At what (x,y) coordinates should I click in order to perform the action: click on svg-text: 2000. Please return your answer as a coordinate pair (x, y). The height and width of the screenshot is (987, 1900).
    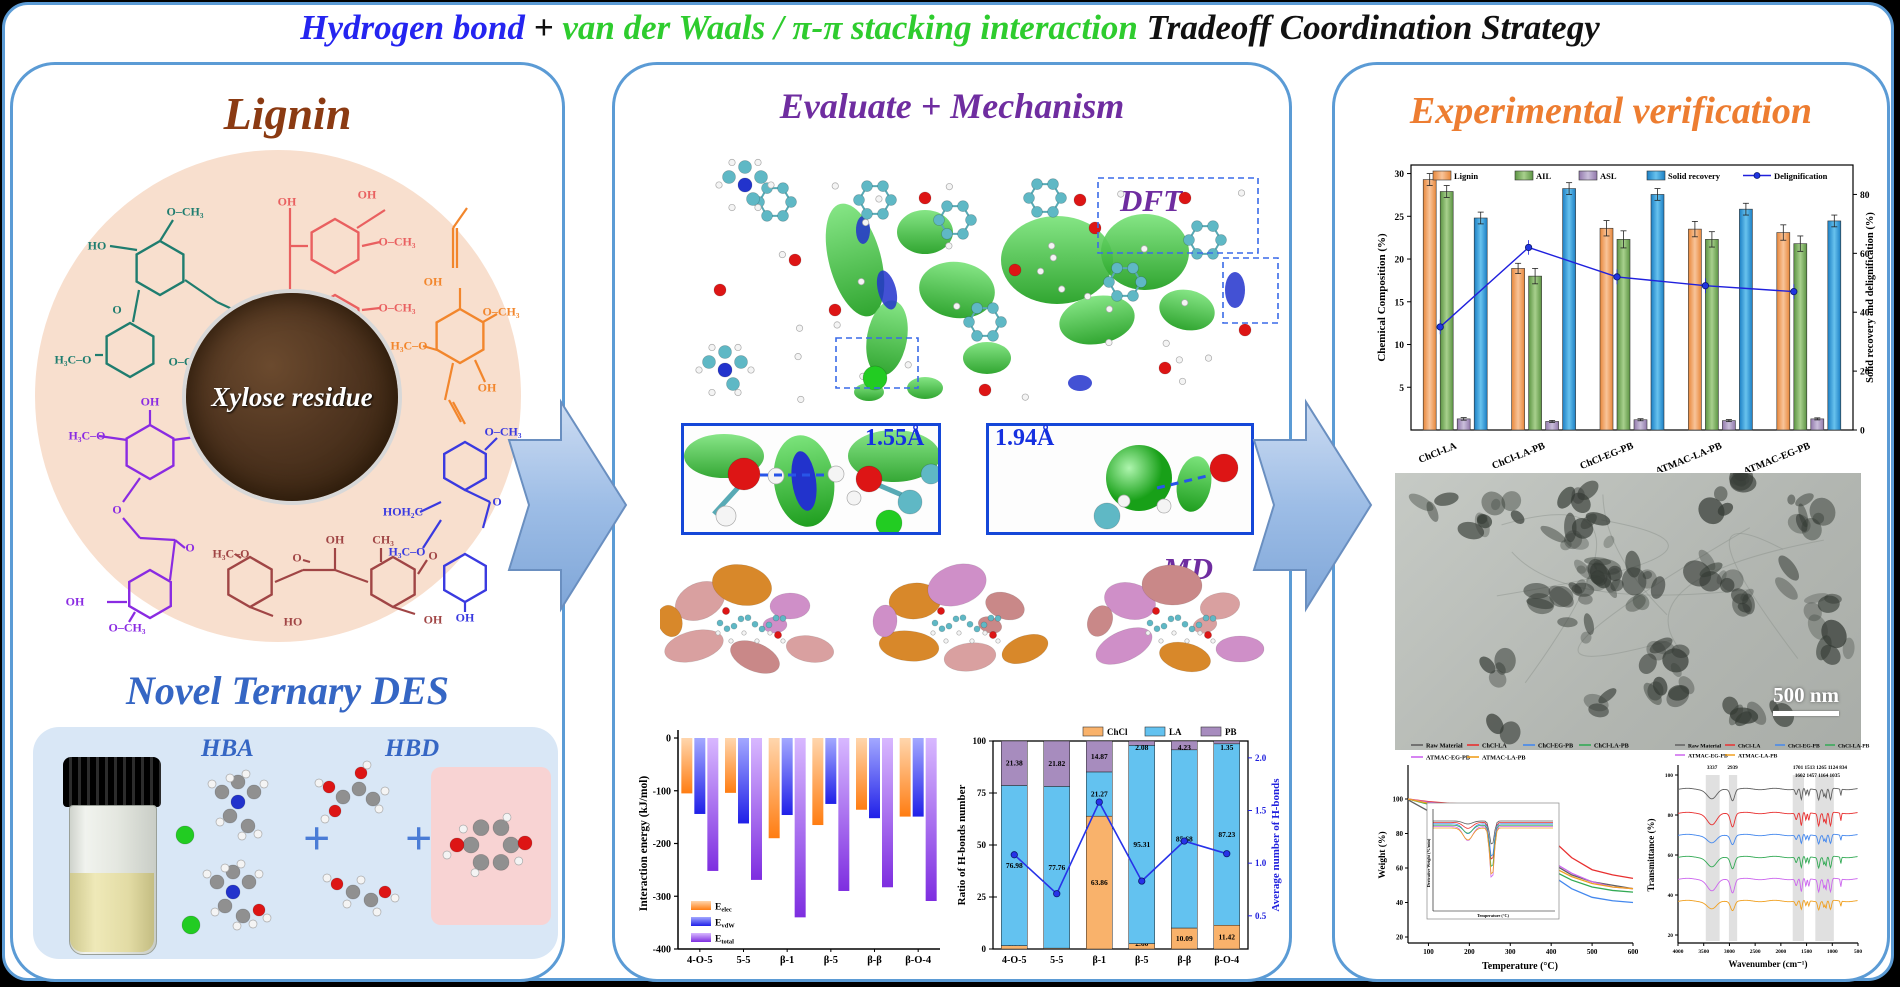
    Looking at the image, I should click on (1780, 952).